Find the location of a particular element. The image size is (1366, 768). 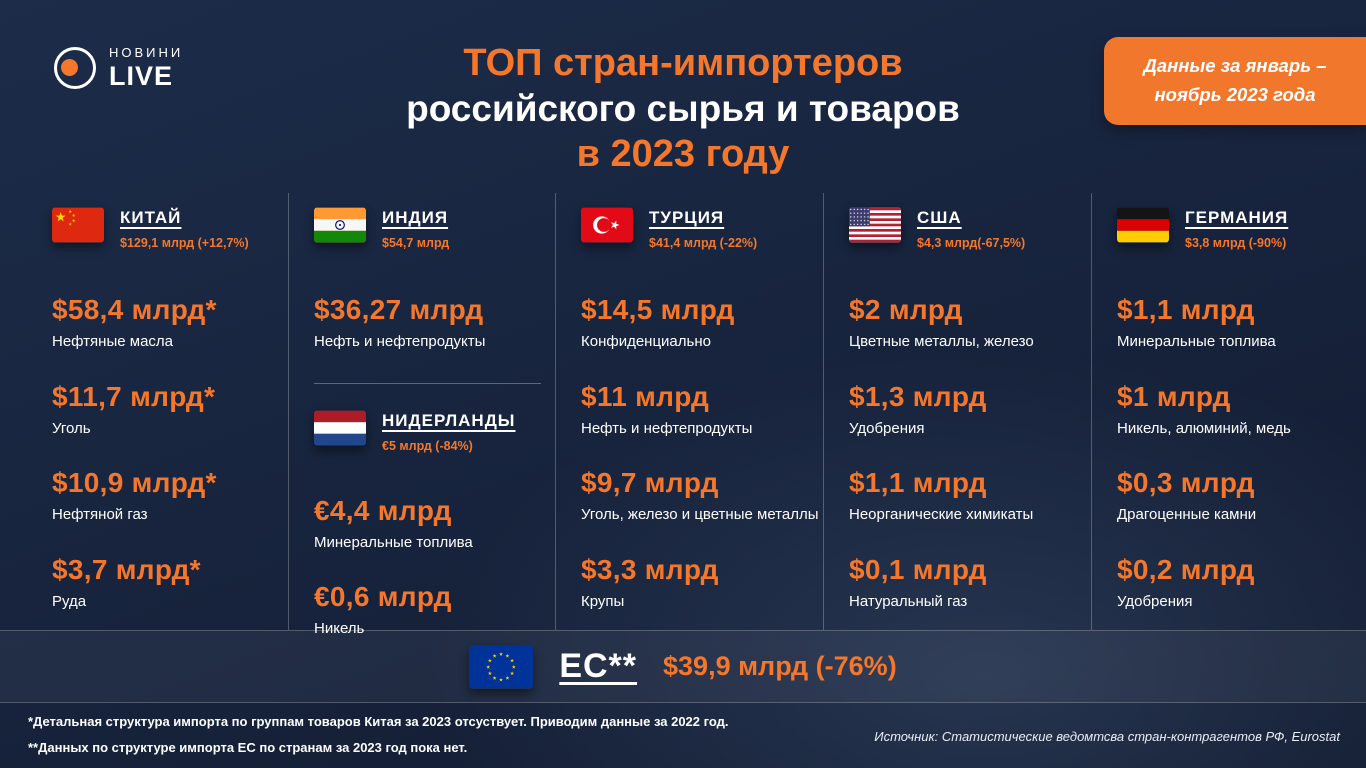

logo-dot-icon is located at coordinates (69, 67).